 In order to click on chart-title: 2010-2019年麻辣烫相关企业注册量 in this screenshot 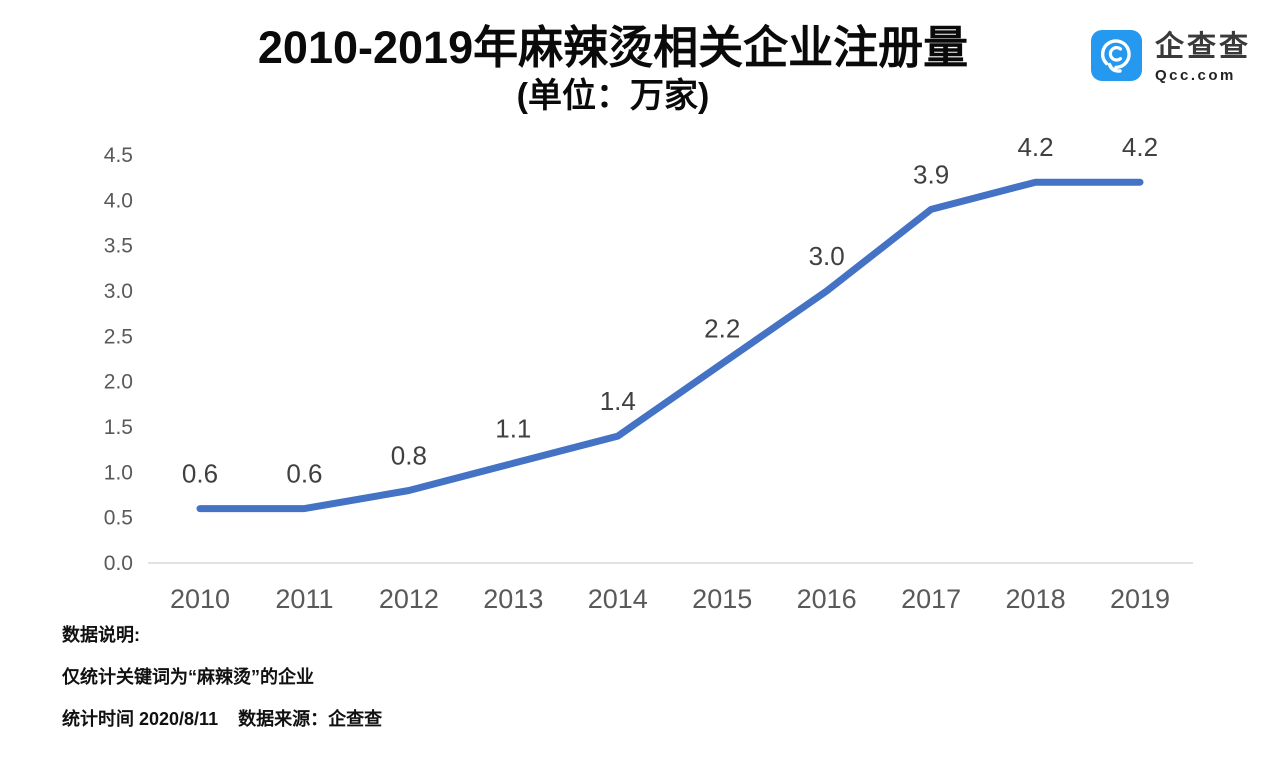, I will do `click(613, 47)`.